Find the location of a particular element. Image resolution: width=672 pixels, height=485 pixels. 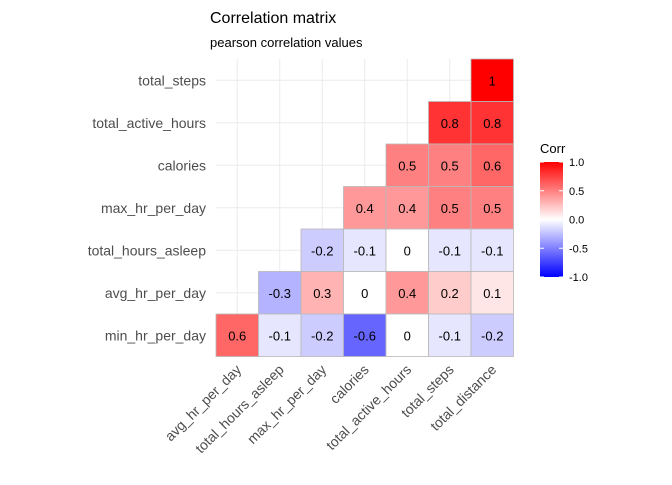

y-tick-label: min_hr_per_day is located at coordinates (155, 335).